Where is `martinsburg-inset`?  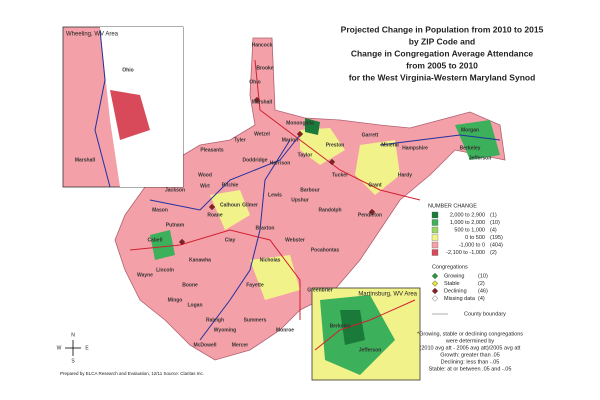 martinsburg-inset is located at coordinates (366, 334).